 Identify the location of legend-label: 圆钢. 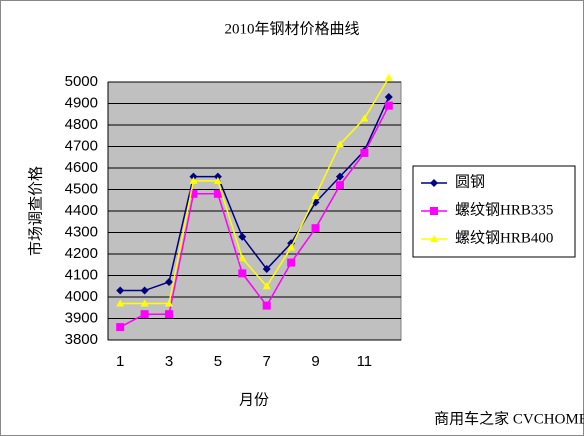
(470, 181).